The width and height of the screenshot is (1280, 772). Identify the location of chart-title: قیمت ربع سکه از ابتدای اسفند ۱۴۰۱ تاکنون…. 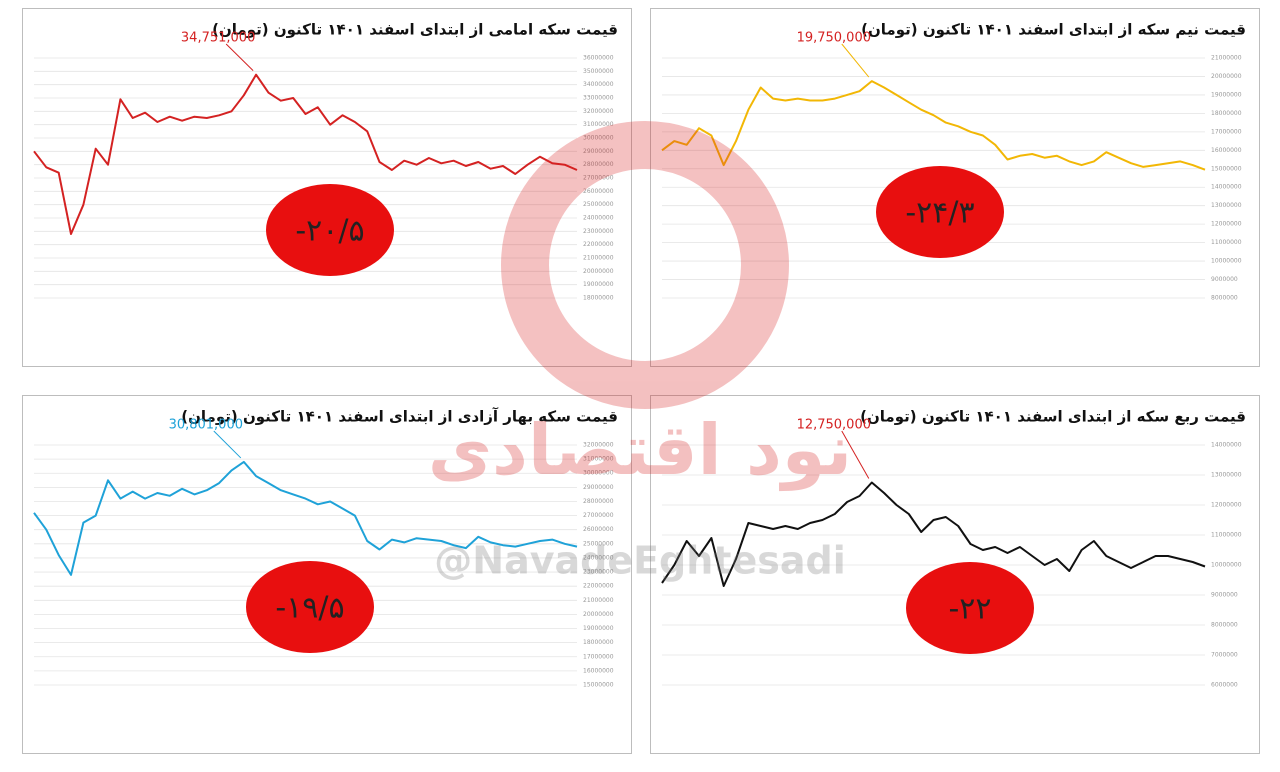
(1053, 417).